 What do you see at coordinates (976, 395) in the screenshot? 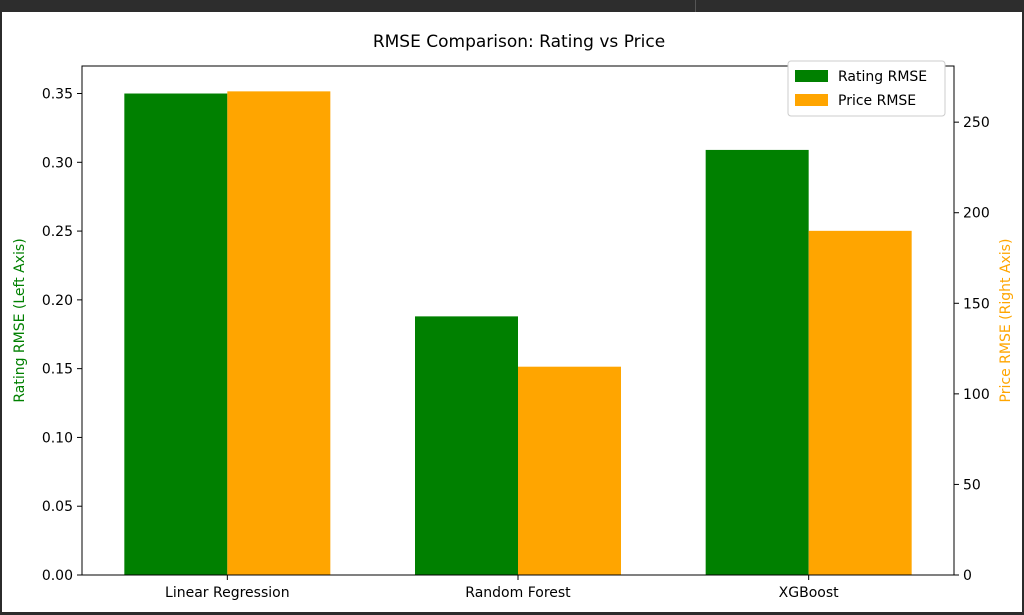
I see `right-tick-label: 100` at bounding box center [976, 395].